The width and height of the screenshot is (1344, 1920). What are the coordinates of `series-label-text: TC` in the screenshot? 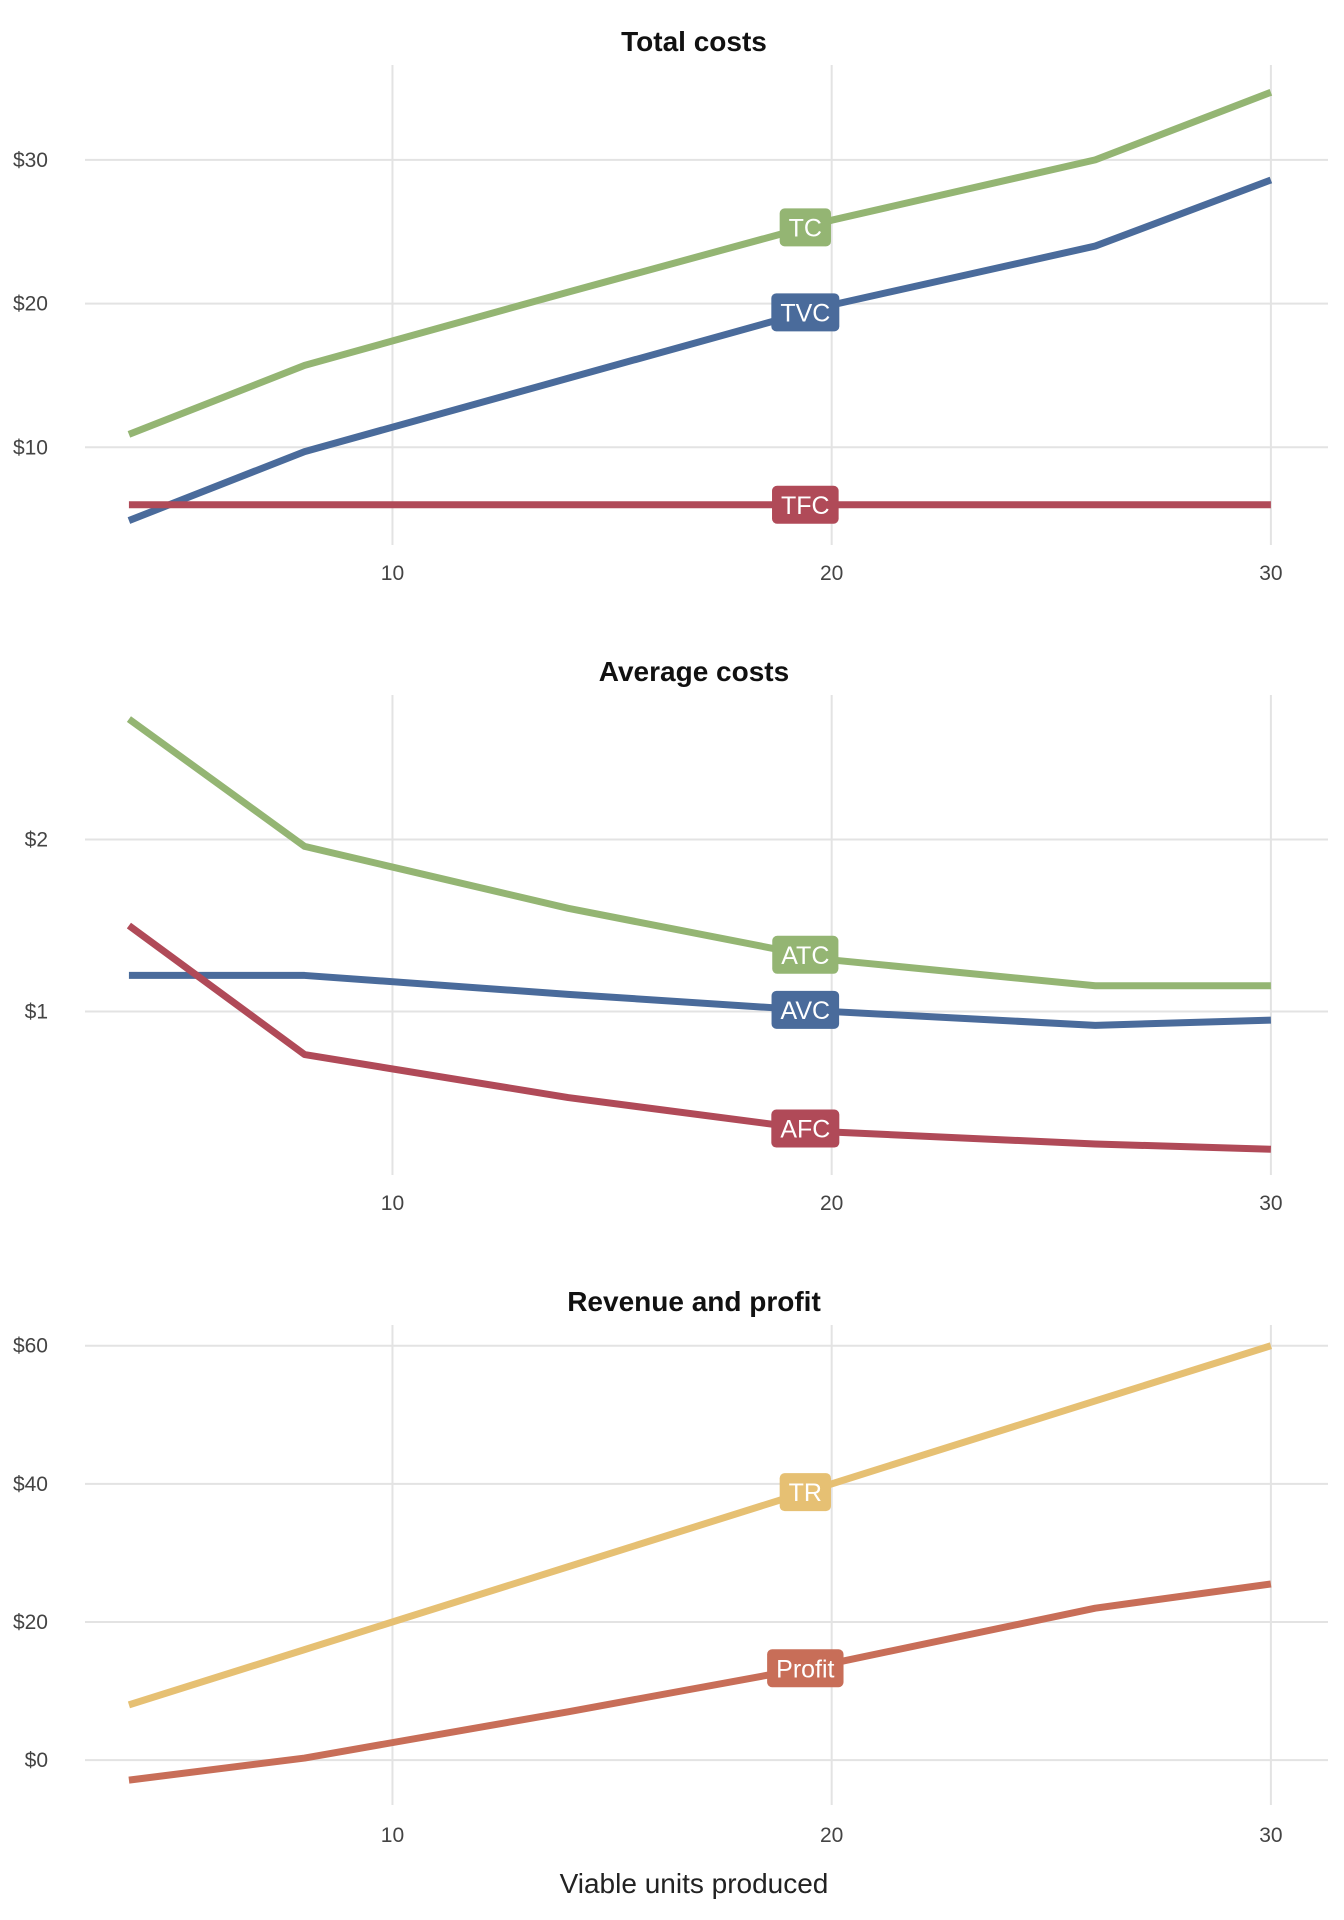 It's located at (805, 228).